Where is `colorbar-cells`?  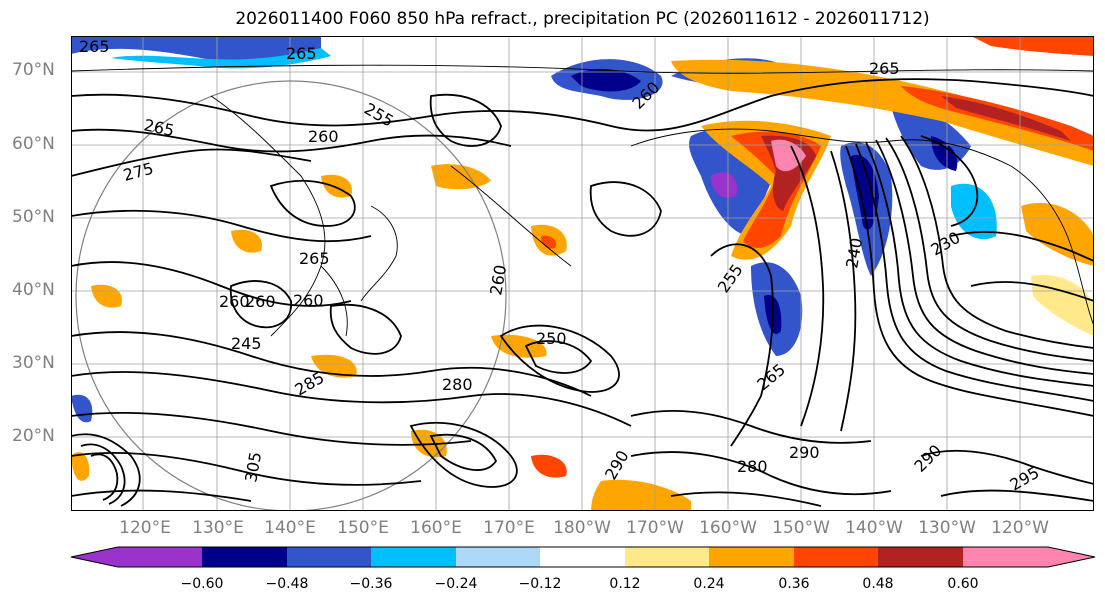
colorbar-cells is located at coordinates (583, 557).